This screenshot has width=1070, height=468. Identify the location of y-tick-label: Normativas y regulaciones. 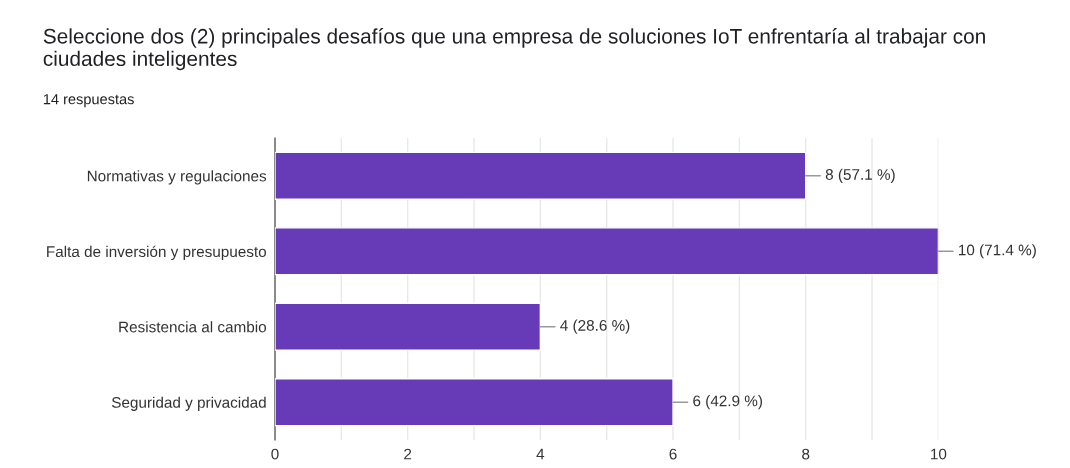
(177, 177).